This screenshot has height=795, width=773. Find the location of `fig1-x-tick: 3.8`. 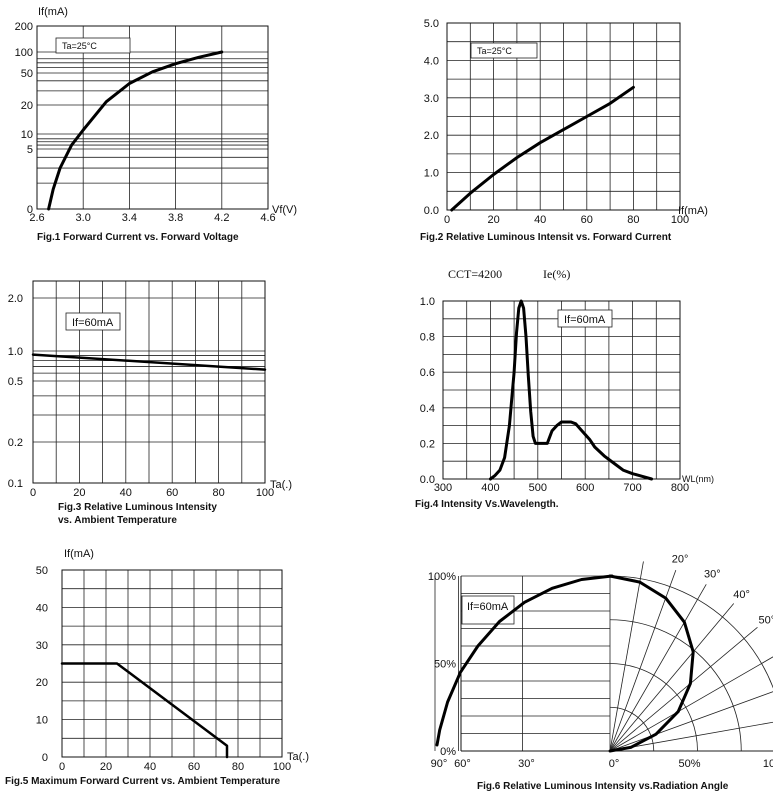

fig1-x-tick: 3.8 is located at coordinates (175, 218).